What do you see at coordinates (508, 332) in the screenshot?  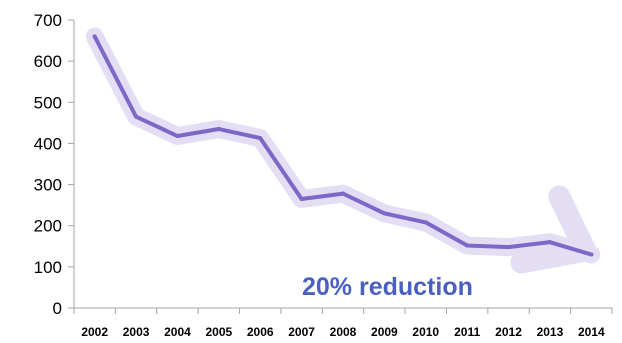 I see `x-tick-label: 2012` at bounding box center [508, 332].